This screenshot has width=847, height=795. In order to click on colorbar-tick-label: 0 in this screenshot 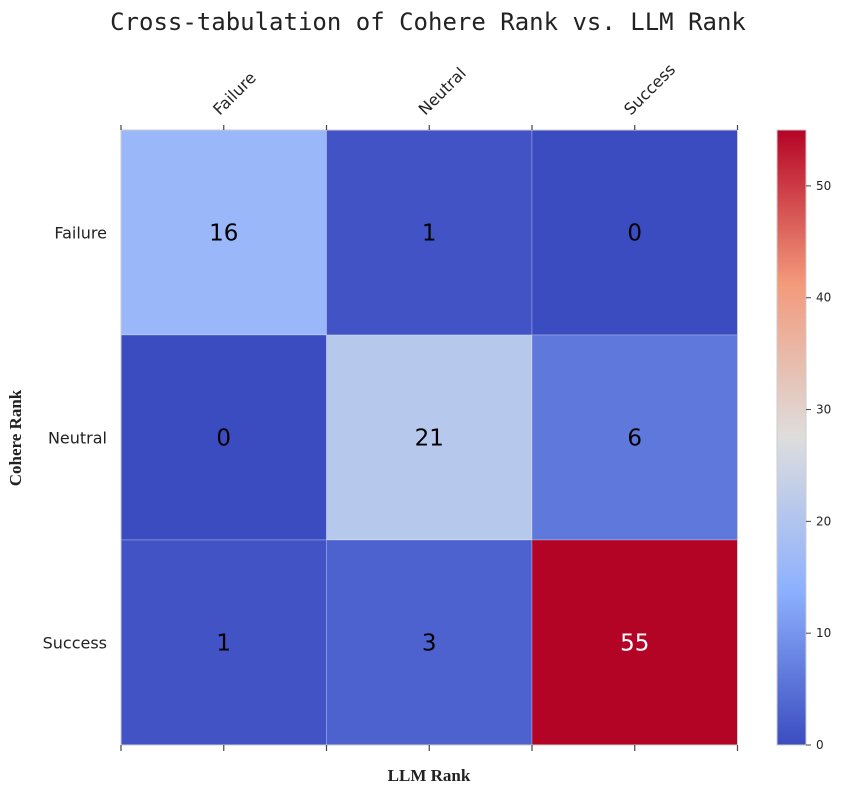, I will do `click(820, 745)`.